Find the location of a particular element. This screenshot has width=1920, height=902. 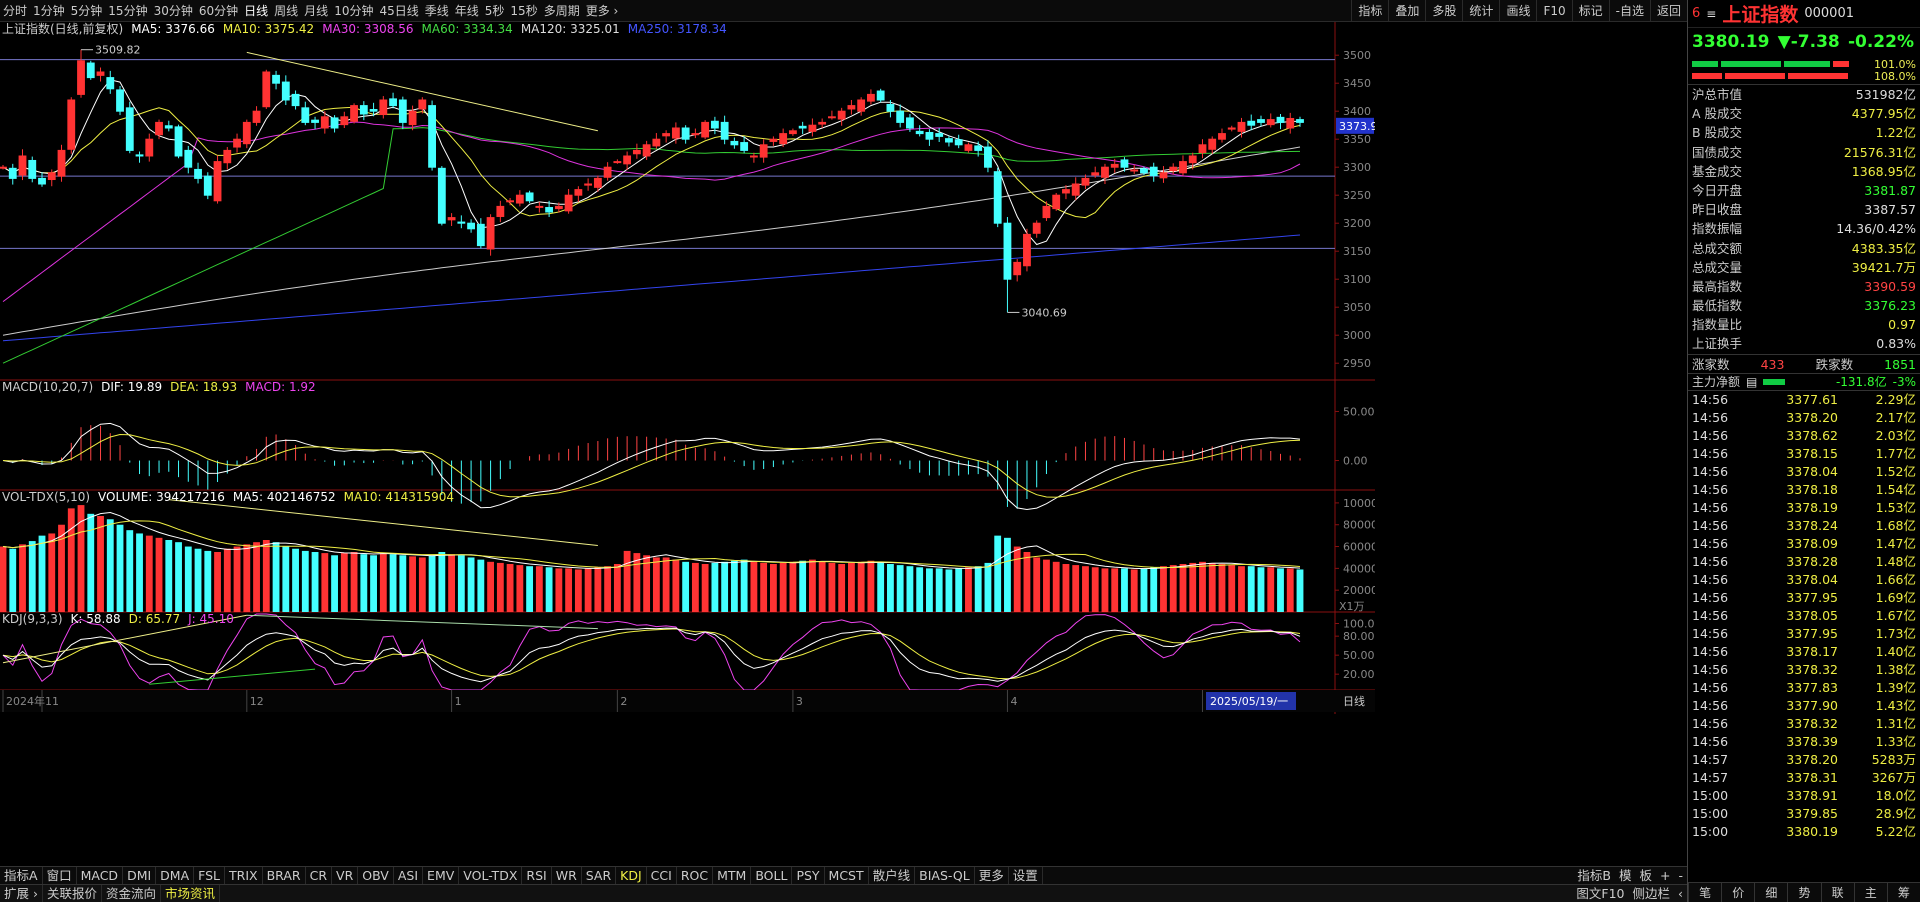

indicator-tab: CCI is located at coordinates (662, 875).